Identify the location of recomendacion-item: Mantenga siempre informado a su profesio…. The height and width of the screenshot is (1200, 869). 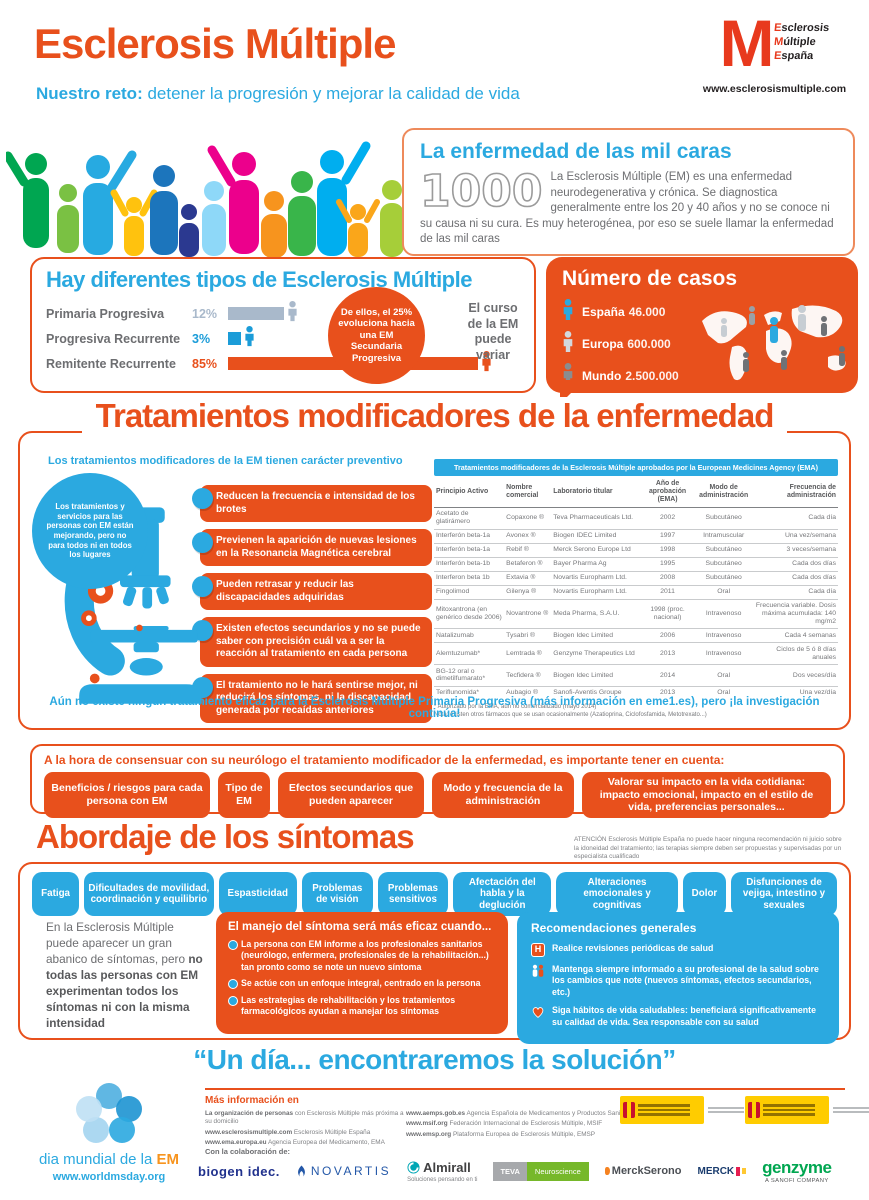
(678, 981).